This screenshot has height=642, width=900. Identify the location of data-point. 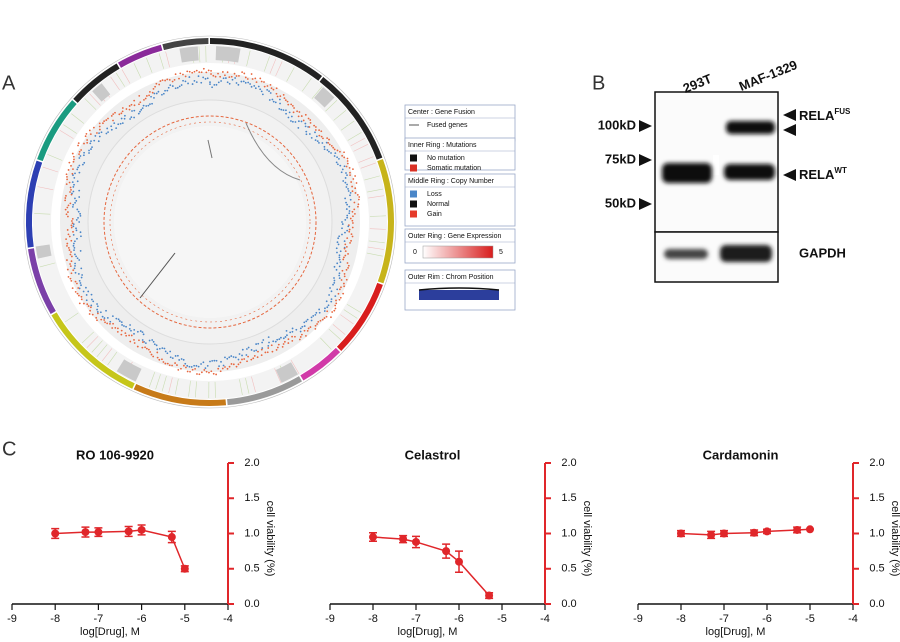
(128, 531).